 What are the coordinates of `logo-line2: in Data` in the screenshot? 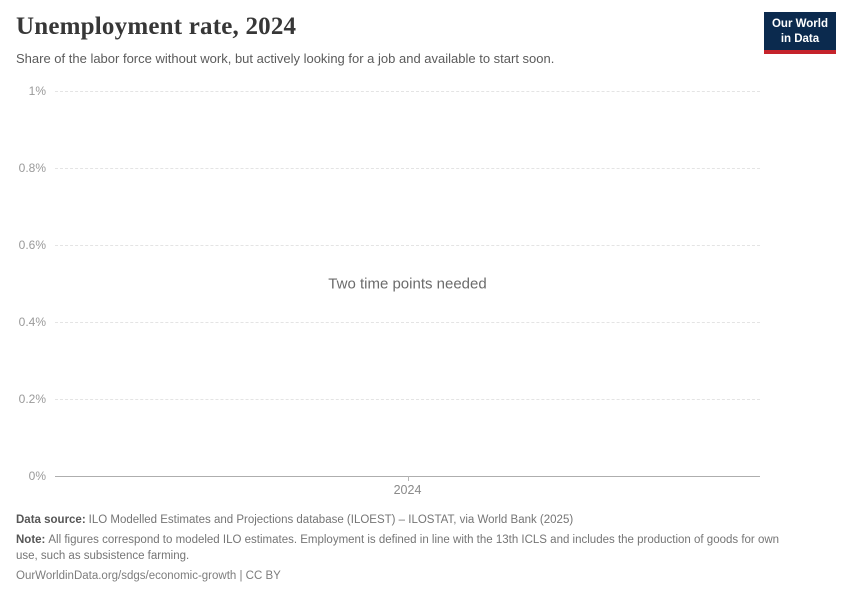 It's located at (800, 38).